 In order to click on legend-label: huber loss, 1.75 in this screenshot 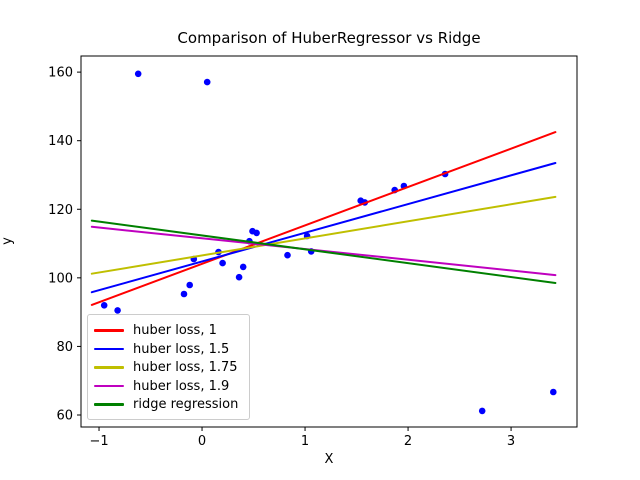, I will do `click(185, 367)`.